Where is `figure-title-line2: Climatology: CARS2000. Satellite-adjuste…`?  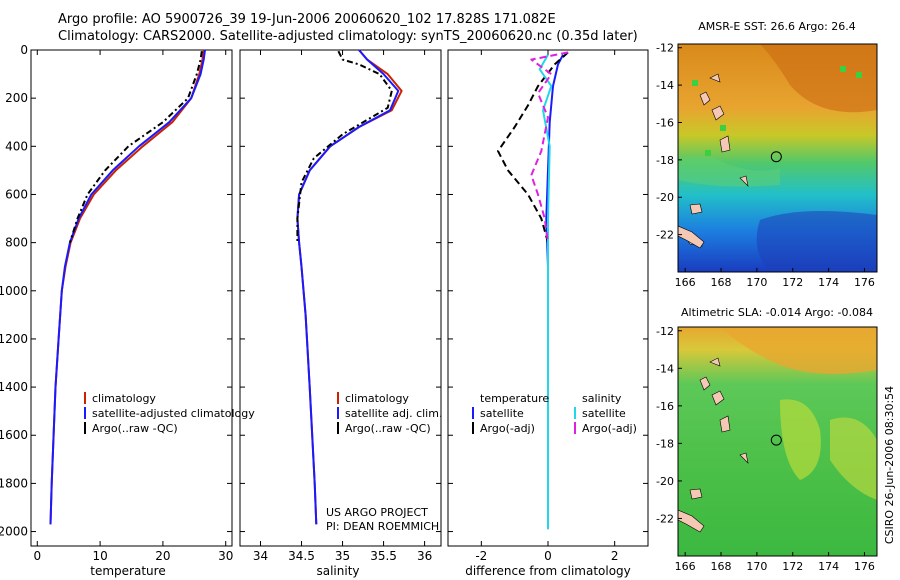 figure-title-line2: Climatology: CARS2000. Satellite-adjuste… is located at coordinates (348, 36).